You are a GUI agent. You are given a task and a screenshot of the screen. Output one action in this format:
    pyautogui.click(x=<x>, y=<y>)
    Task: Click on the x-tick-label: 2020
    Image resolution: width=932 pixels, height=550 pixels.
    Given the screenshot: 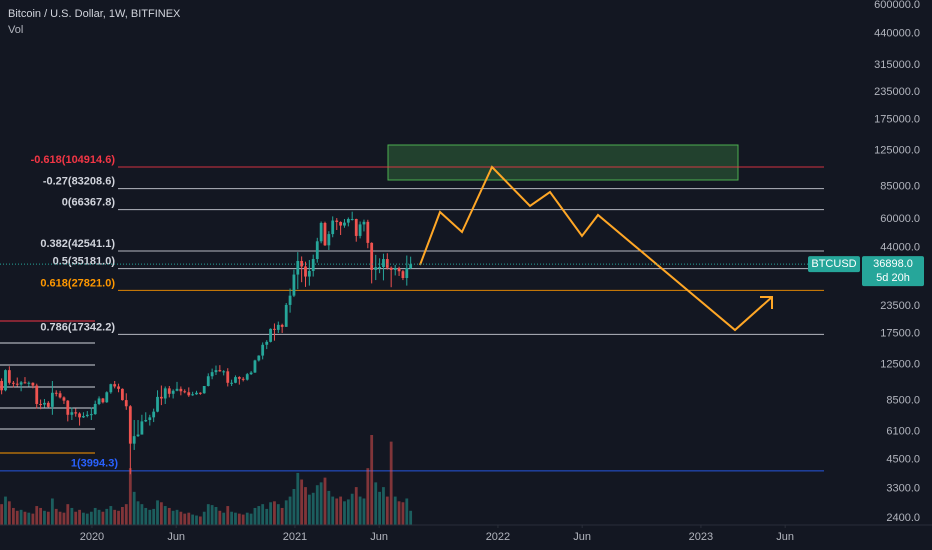 What is the action you would take?
    pyautogui.click(x=92, y=537)
    